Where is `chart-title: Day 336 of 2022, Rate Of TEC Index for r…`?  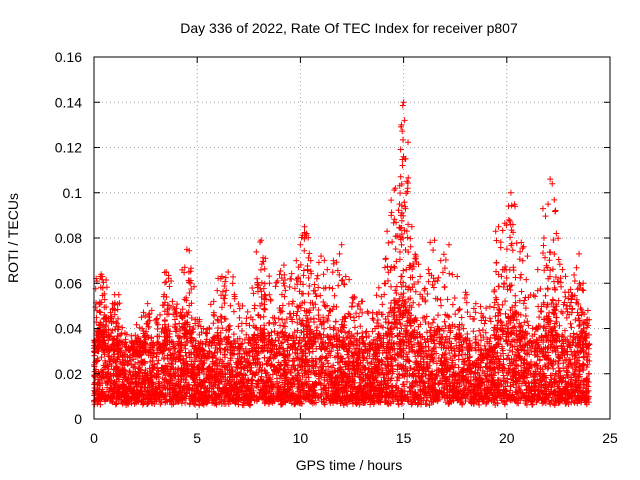 chart-title: Day 336 of 2022, Rate Of TEC Index for r… is located at coordinates (349, 28).